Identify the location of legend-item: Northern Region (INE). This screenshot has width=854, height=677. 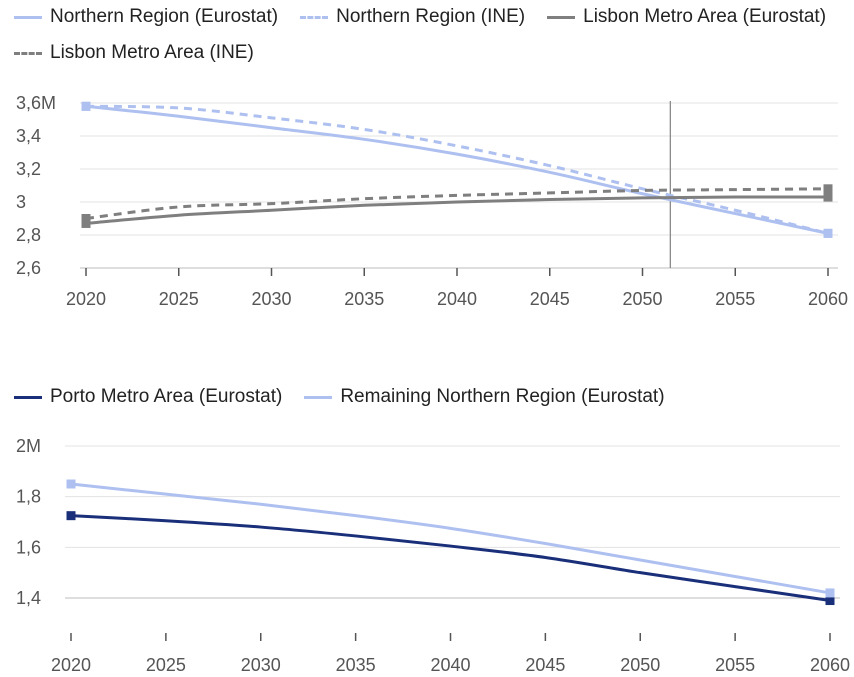
(412, 17).